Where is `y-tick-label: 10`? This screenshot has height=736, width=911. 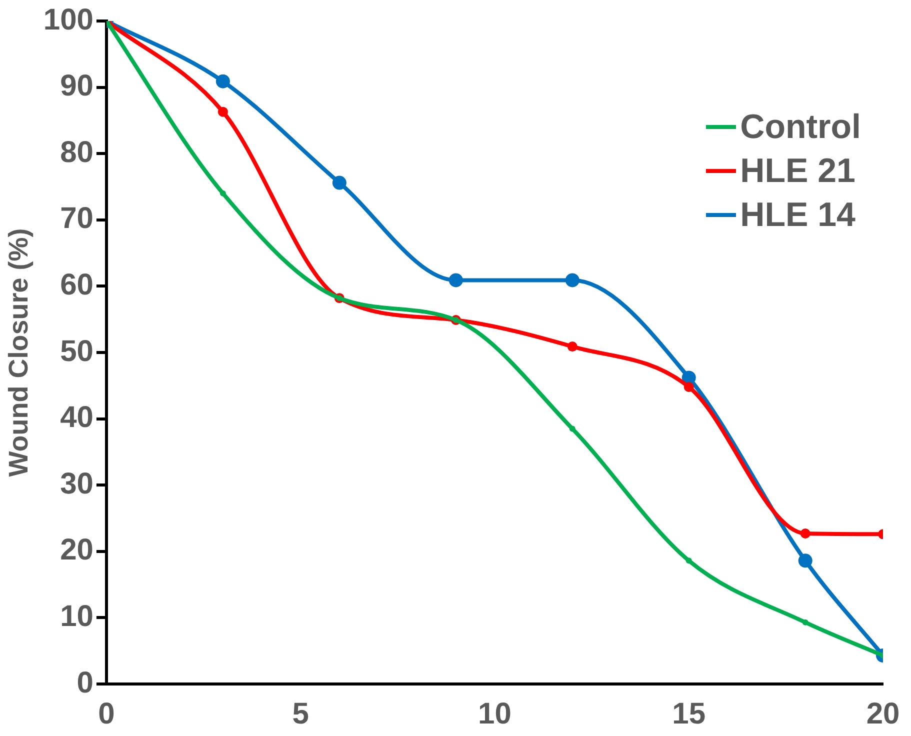 y-tick-label: 10 is located at coordinates (77, 616).